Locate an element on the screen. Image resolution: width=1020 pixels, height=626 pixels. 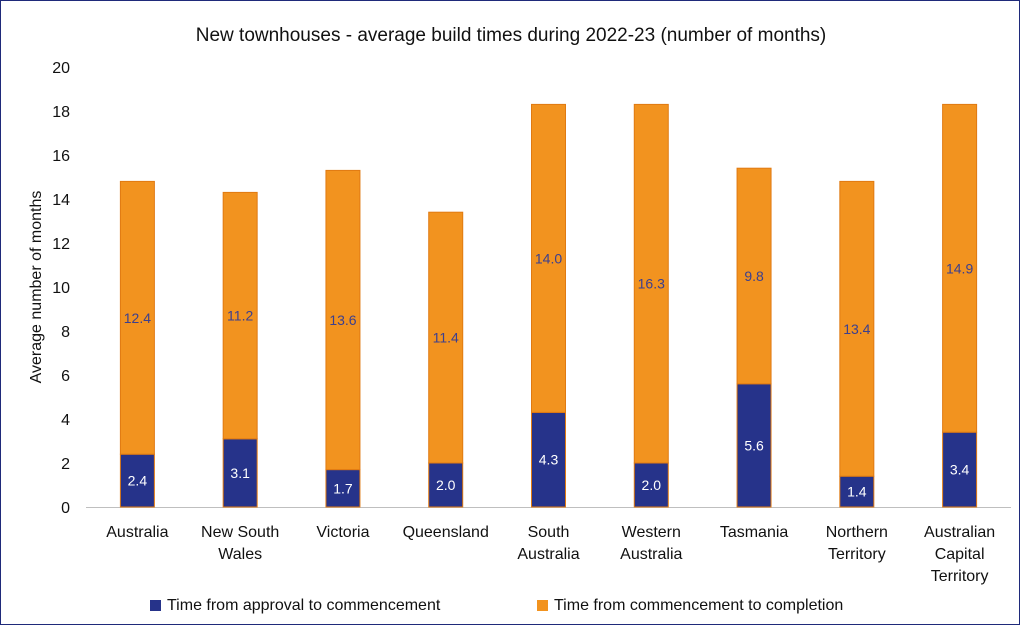
data-label-completion: 11.4 is located at coordinates (446, 338).